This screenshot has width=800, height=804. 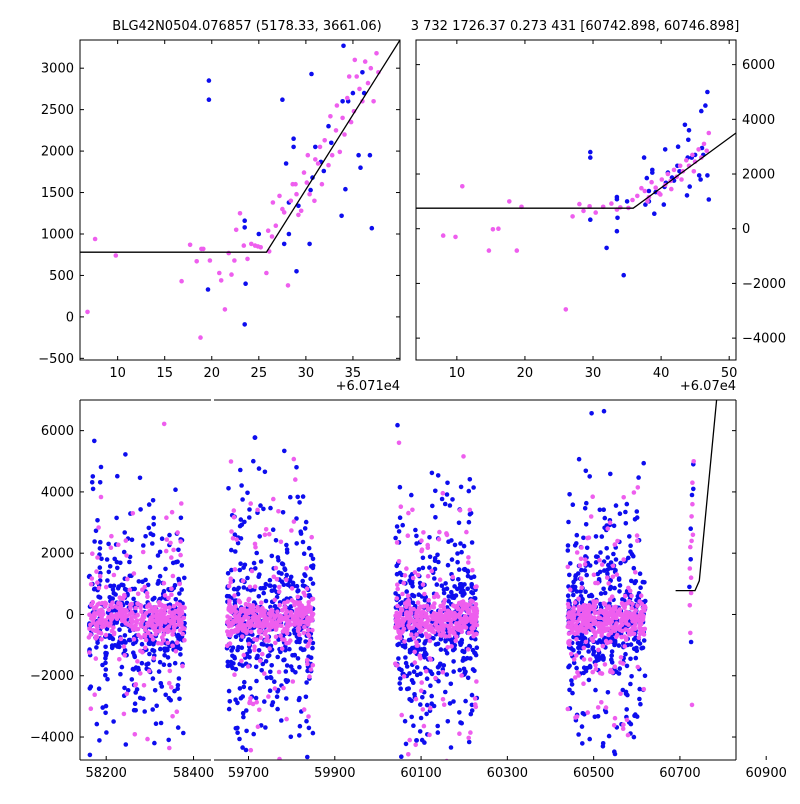 I want to click on top-left-xtick-label: 25, so click(x=259, y=373).